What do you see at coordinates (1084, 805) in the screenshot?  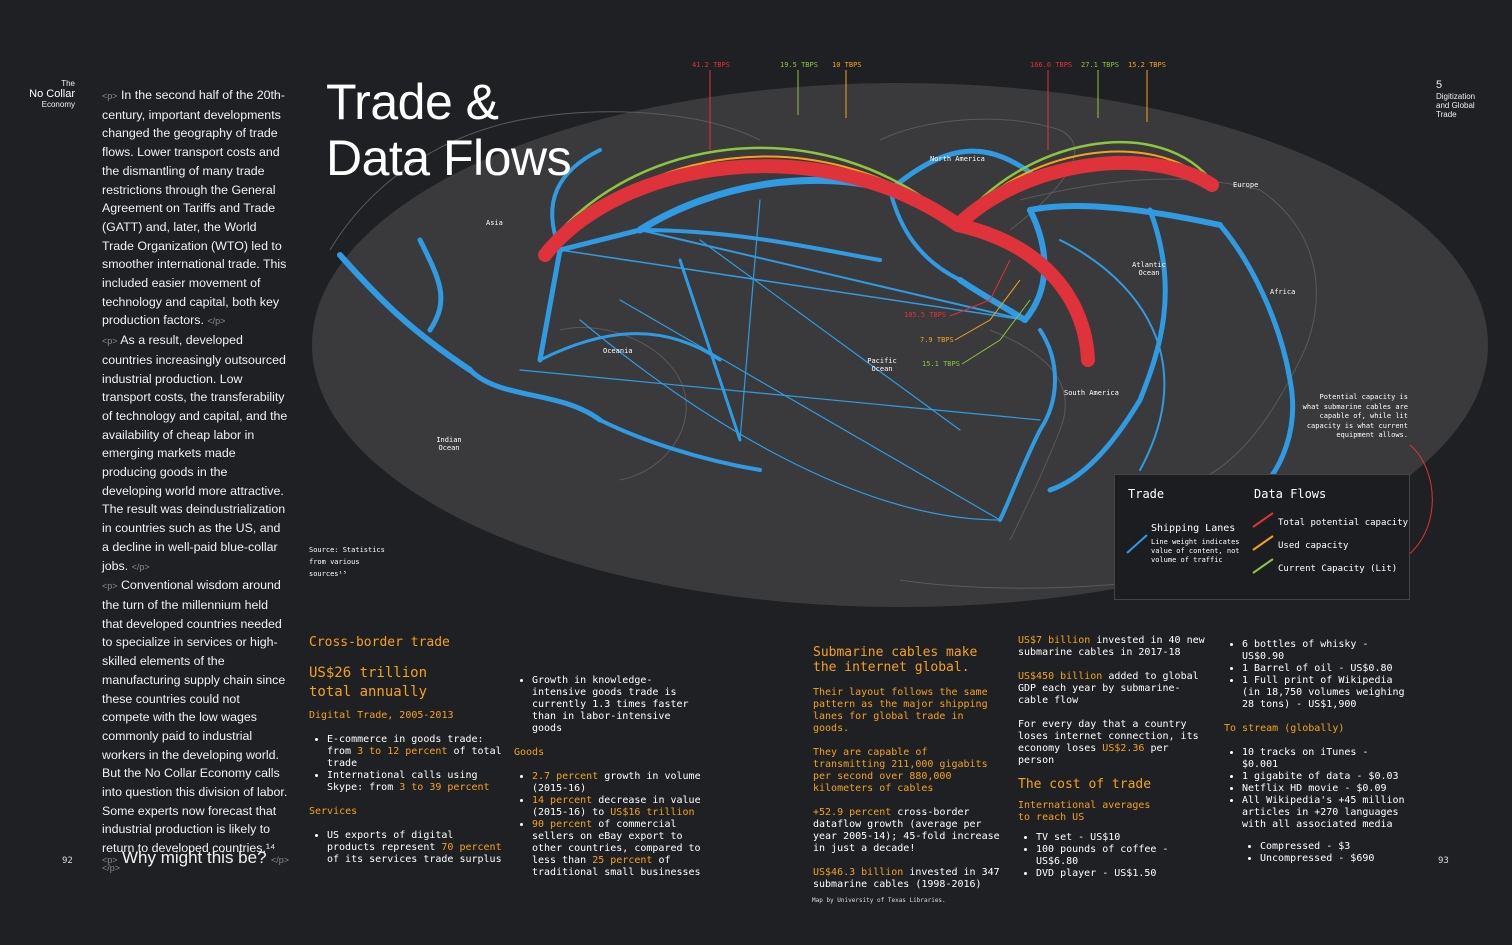 I see `col4-sub-1: International averages` at bounding box center [1084, 805].